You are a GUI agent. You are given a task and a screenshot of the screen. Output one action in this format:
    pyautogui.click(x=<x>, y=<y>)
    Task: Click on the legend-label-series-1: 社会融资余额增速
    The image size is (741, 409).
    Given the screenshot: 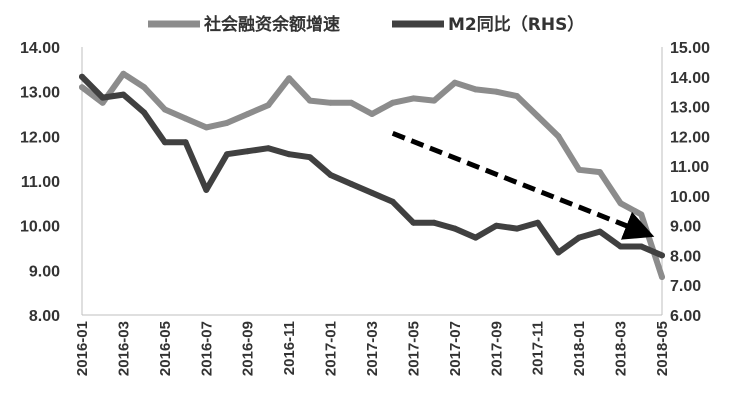 What is the action you would take?
    pyautogui.click(x=271, y=24)
    